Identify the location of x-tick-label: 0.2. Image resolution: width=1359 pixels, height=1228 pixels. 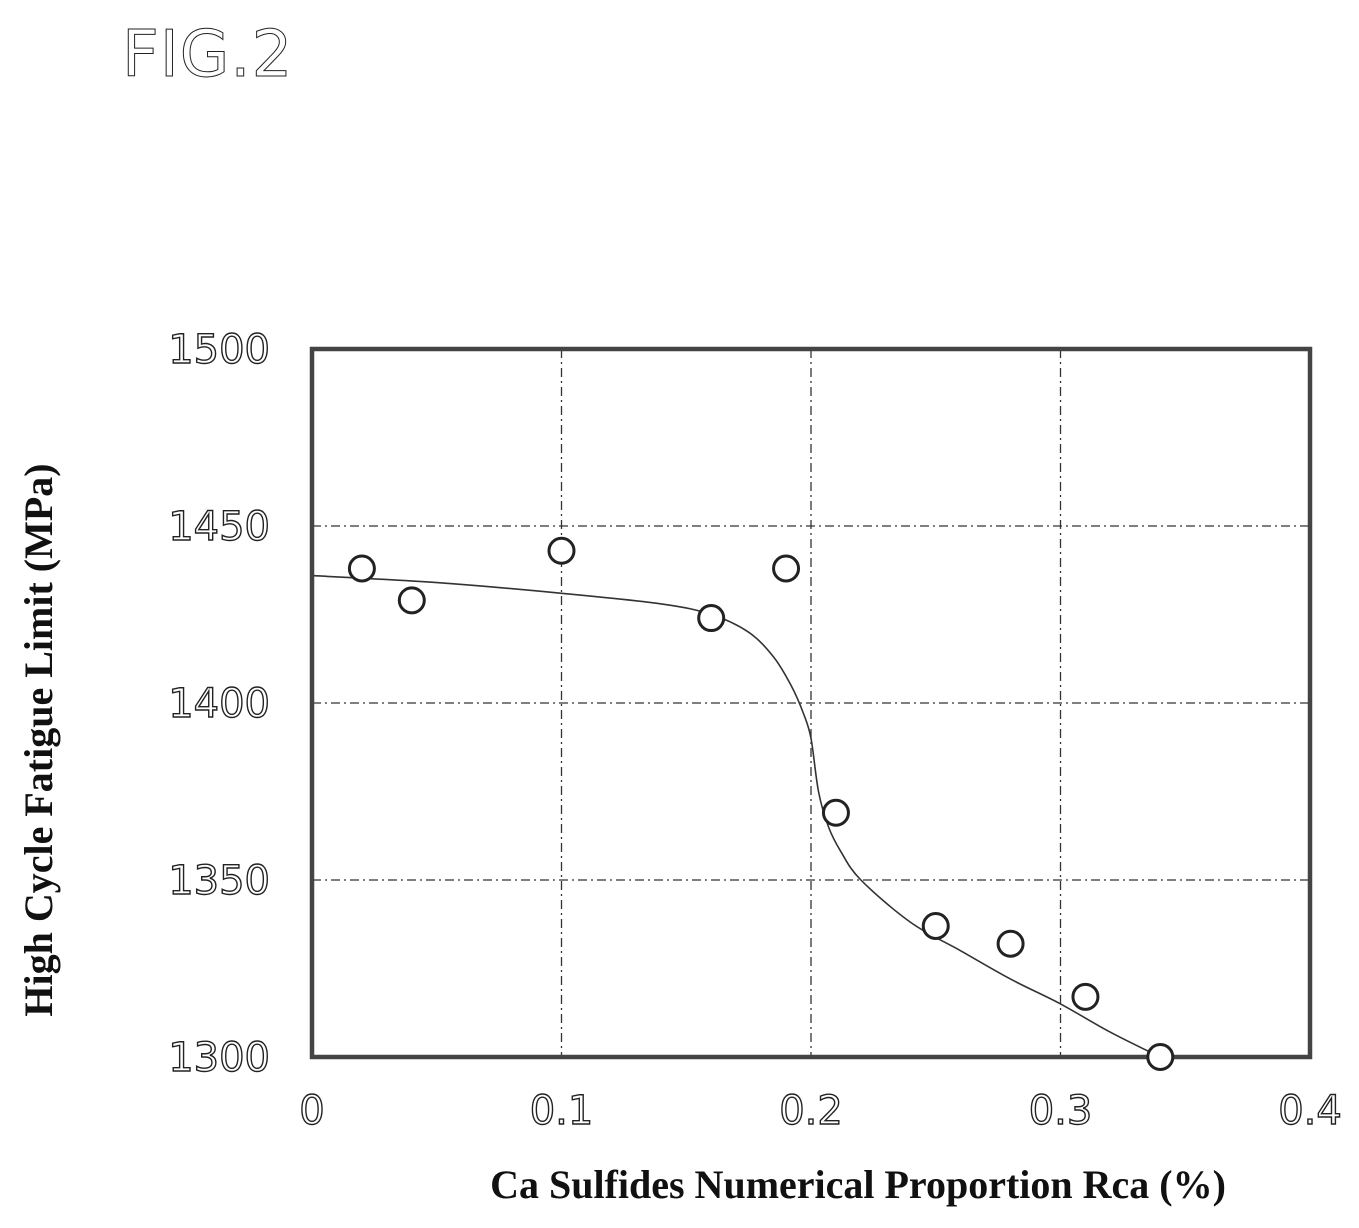
(811, 1111).